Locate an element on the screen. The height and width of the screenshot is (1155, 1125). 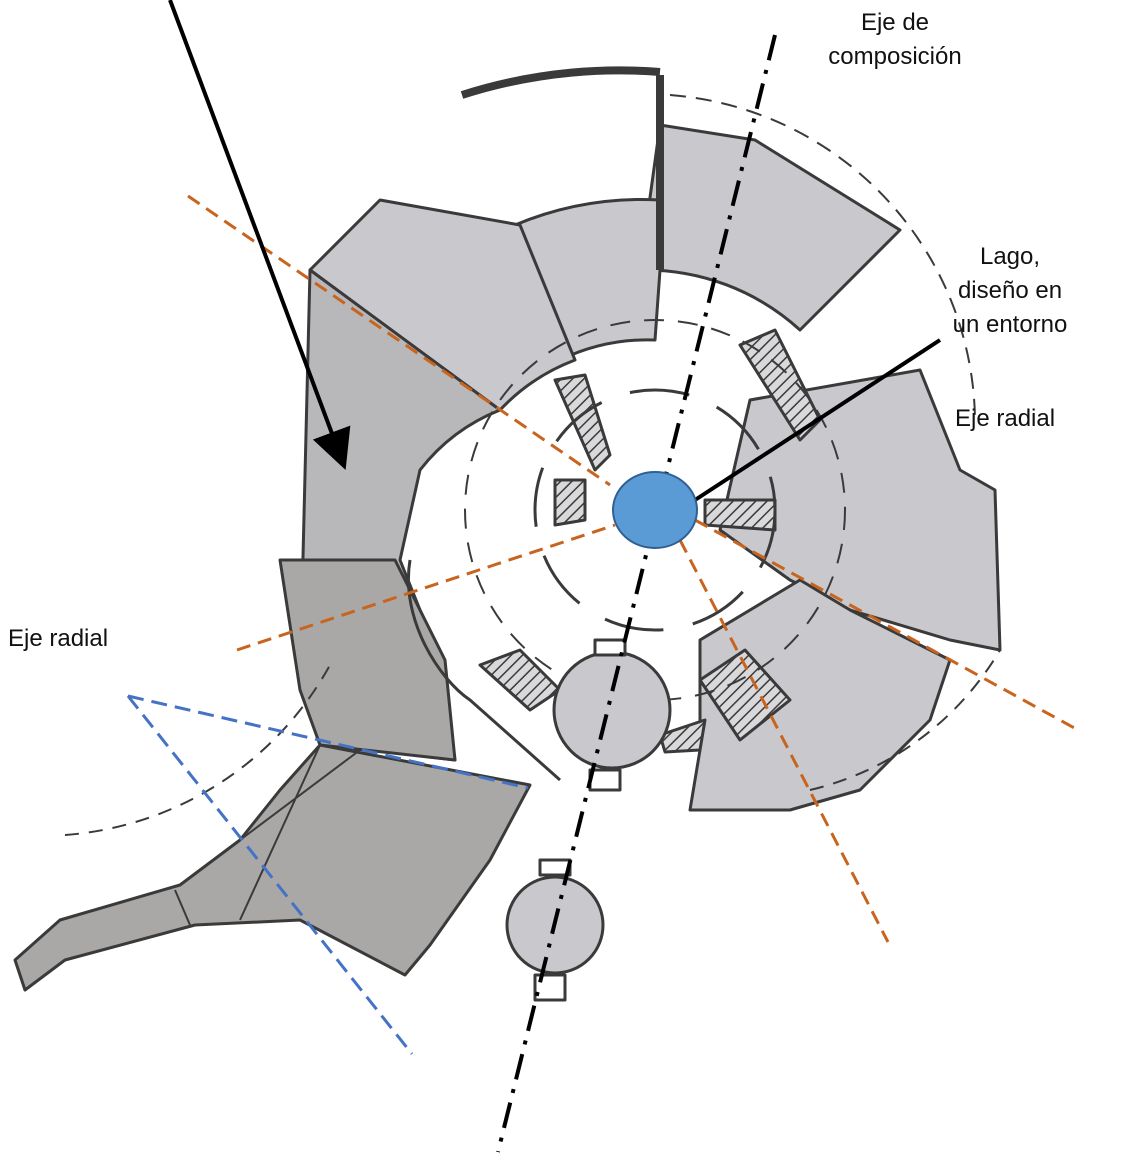
outer-dashed-arc-right is located at coordinates (905, 720).